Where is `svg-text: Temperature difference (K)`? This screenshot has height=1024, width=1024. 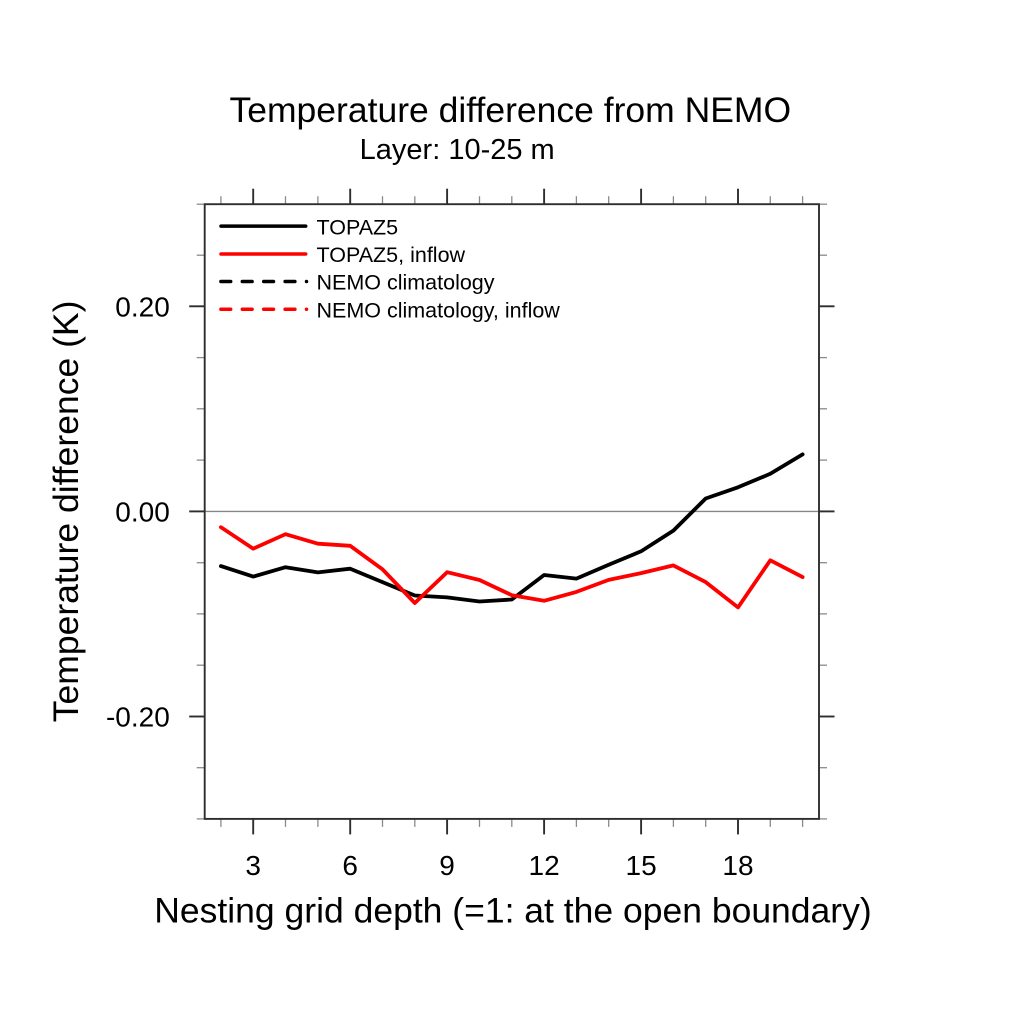
svg-text: Temperature difference (K) is located at coordinates (66, 512).